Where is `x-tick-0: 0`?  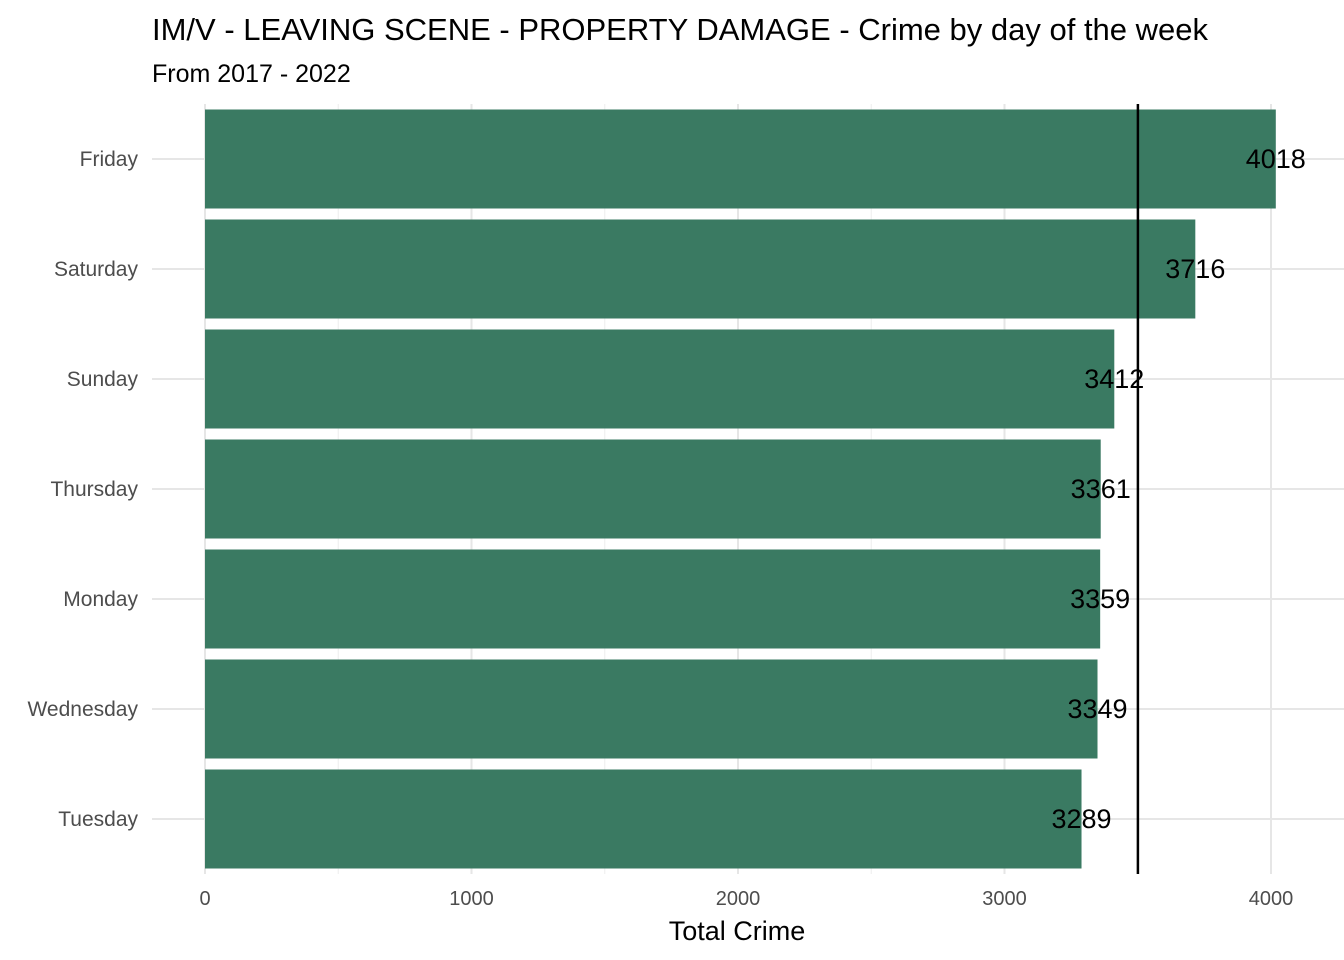
x-tick-0: 0 is located at coordinates (204, 899).